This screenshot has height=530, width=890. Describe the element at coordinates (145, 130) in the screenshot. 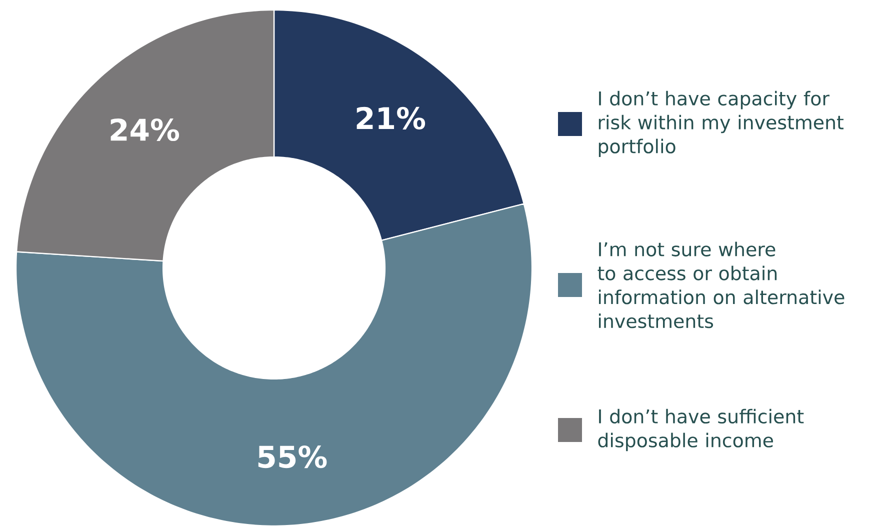

I see `data-label: 24%` at that location.